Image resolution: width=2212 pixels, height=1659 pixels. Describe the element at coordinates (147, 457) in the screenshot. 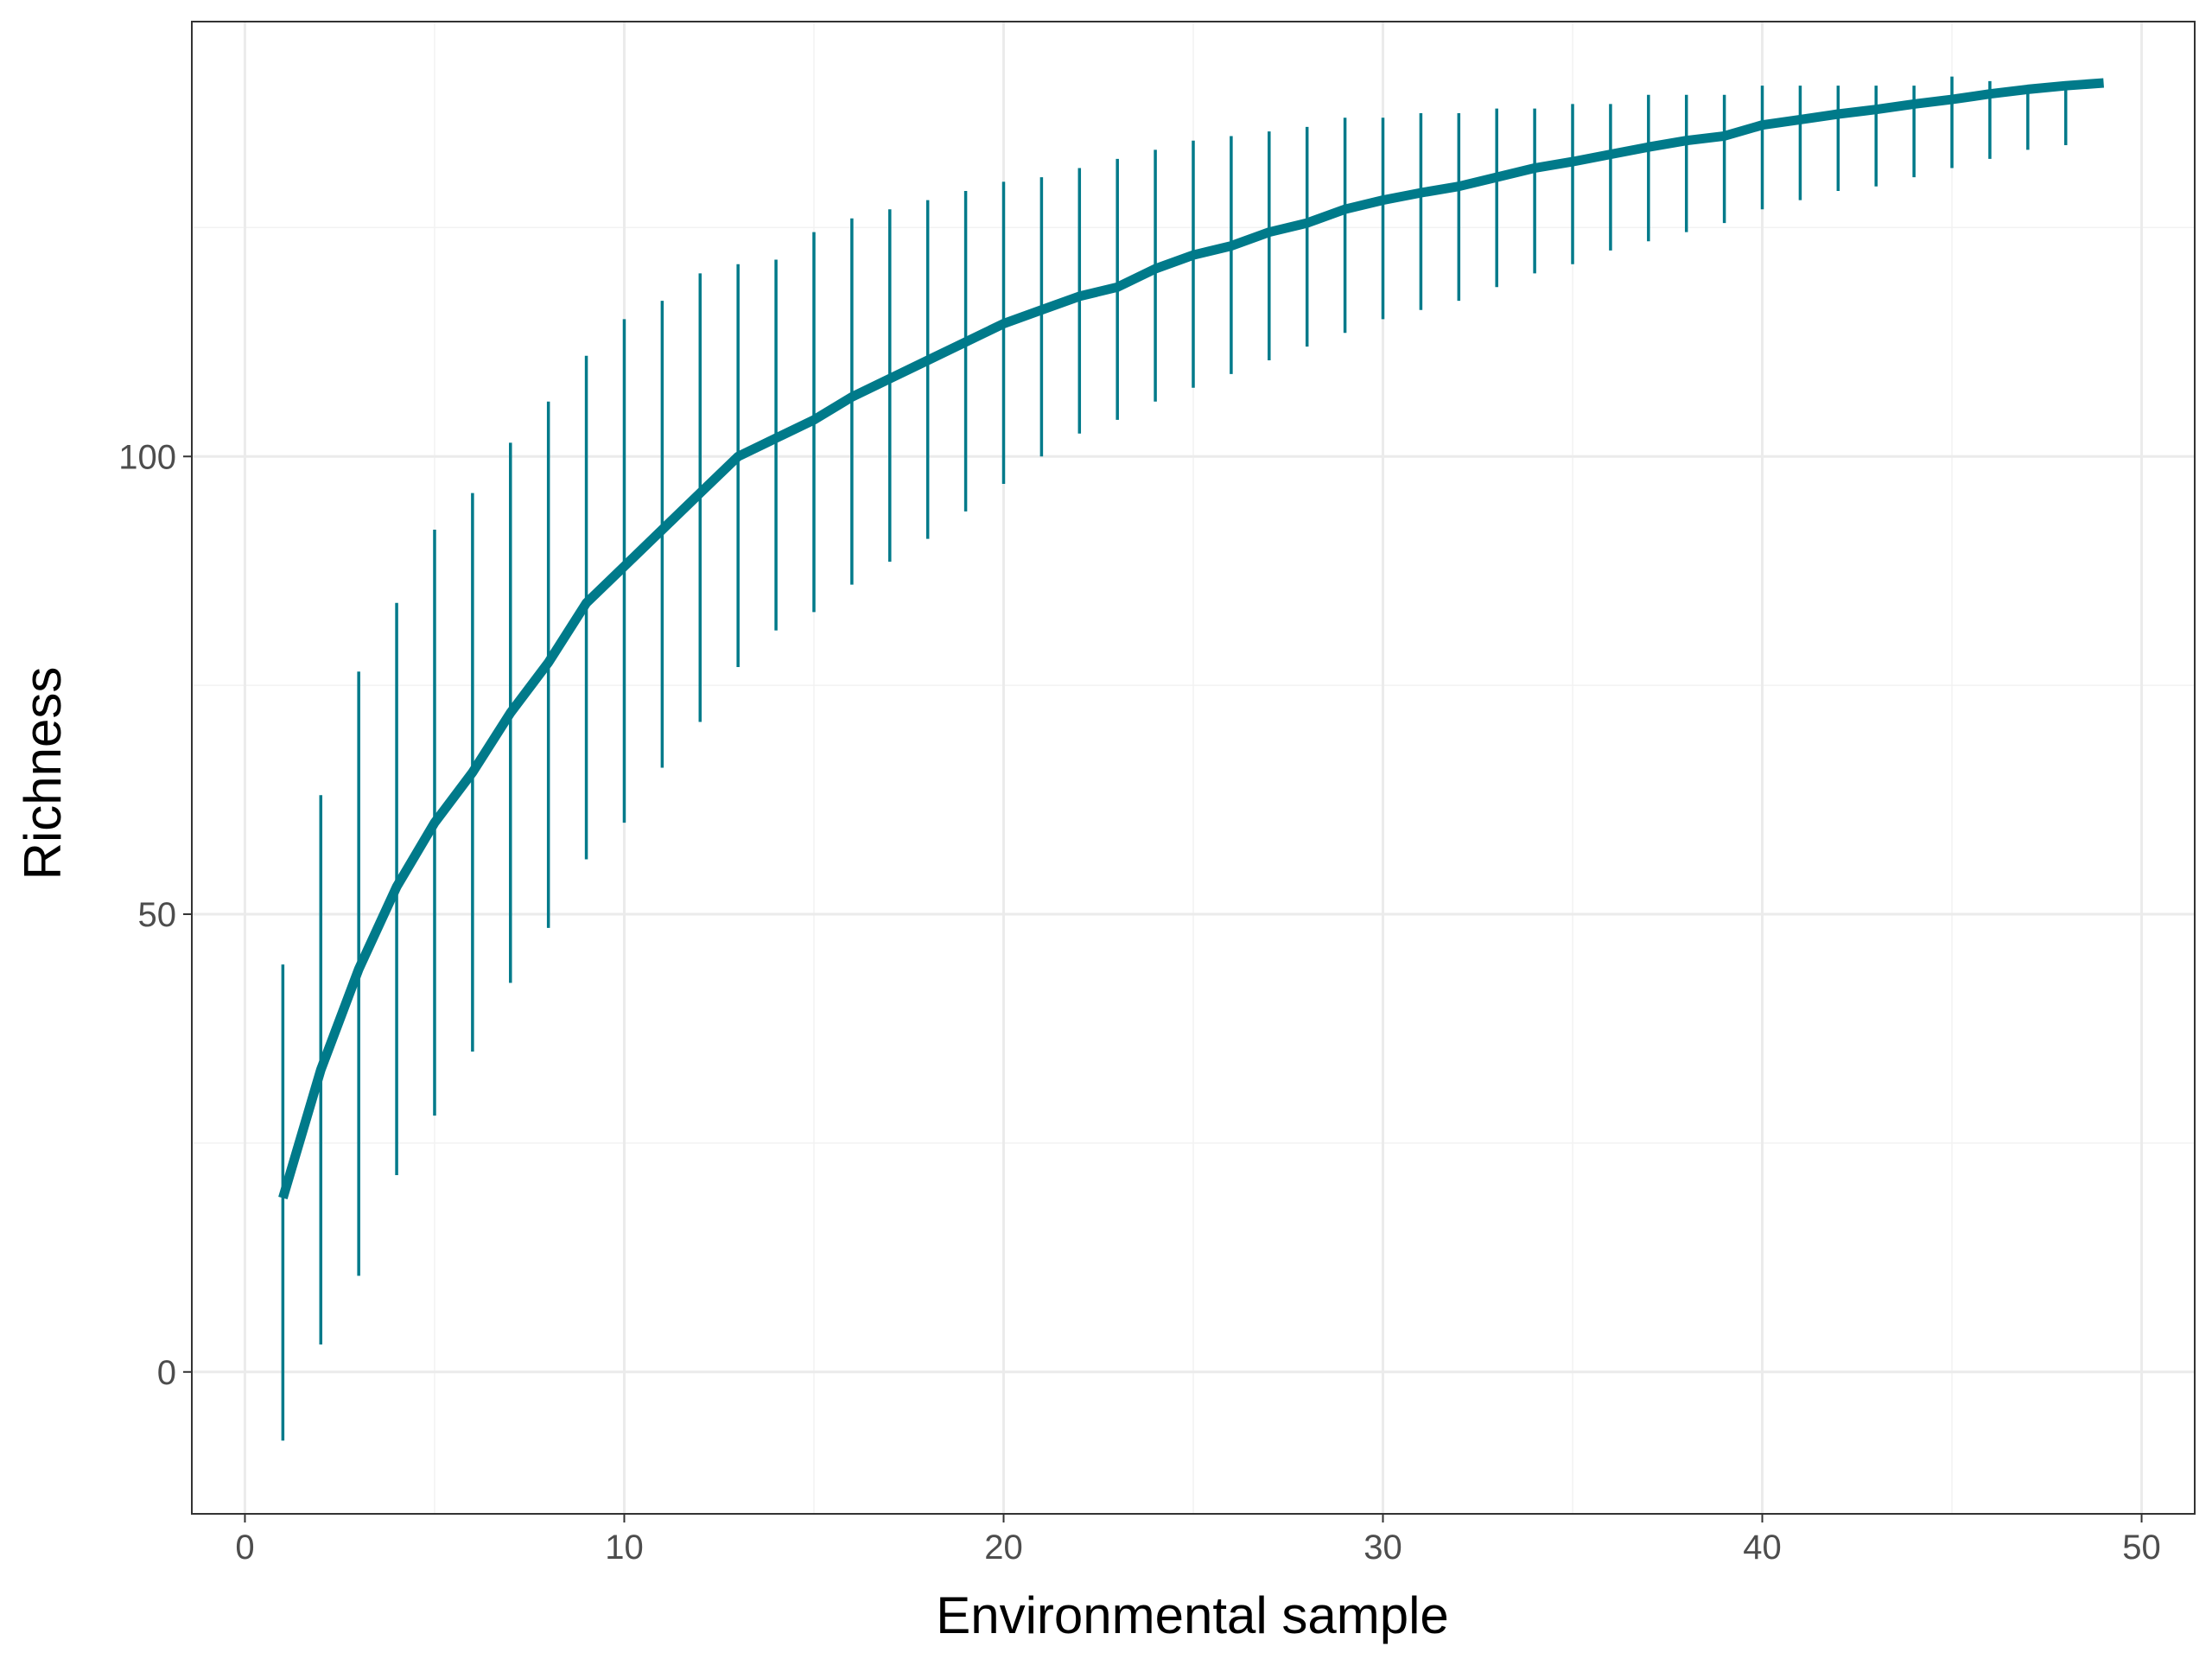

I see `y-tick-label: 100` at that location.